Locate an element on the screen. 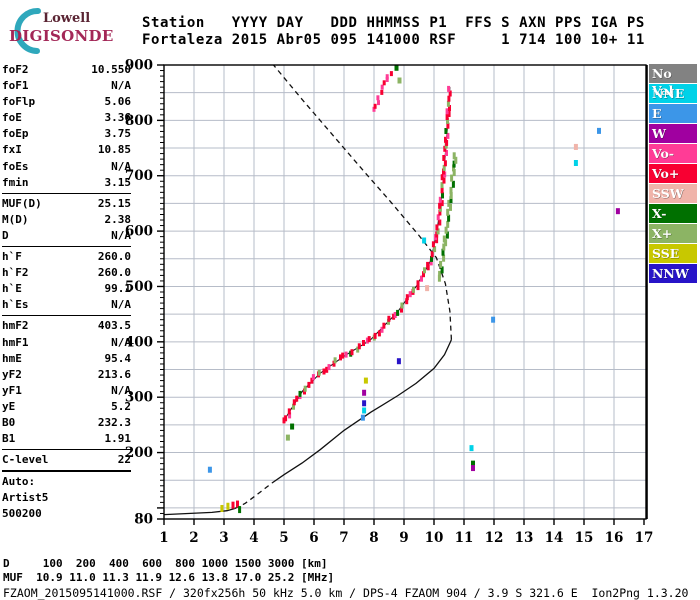  param-row: foFlp 5.06 is located at coordinates (66, 102).